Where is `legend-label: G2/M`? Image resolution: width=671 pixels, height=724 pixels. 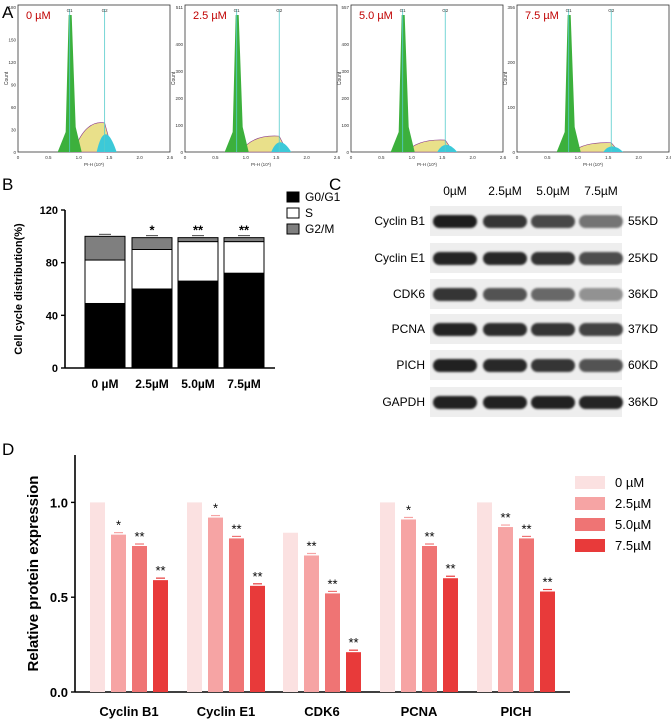
legend-label: G2/M is located at coordinates (319, 229).